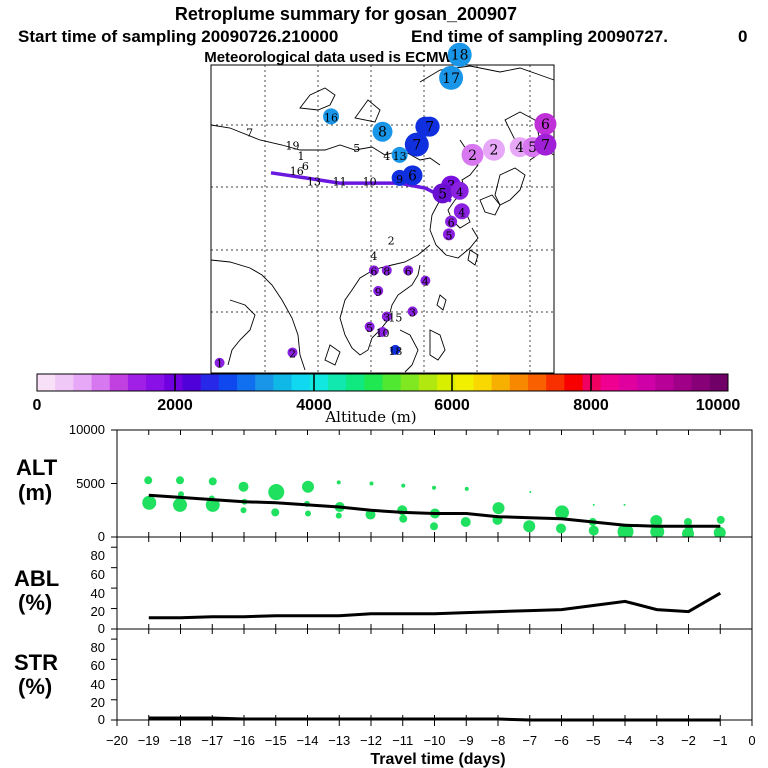 The image size is (768, 768). What do you see at coordinates (386, 271) in the screenshot?
I see `map-marker-label-35: 8` at bounding box center [386, 271].